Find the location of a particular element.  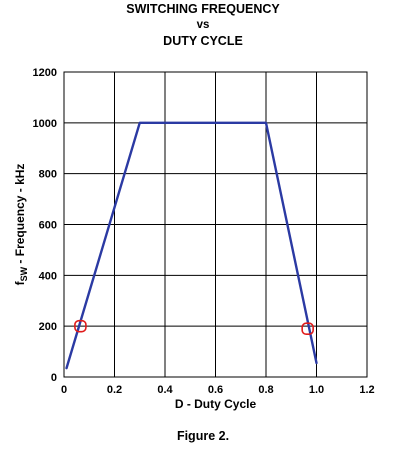

chart-title-line-3: DUTY CYCLE is located at coordinates (203, 41).